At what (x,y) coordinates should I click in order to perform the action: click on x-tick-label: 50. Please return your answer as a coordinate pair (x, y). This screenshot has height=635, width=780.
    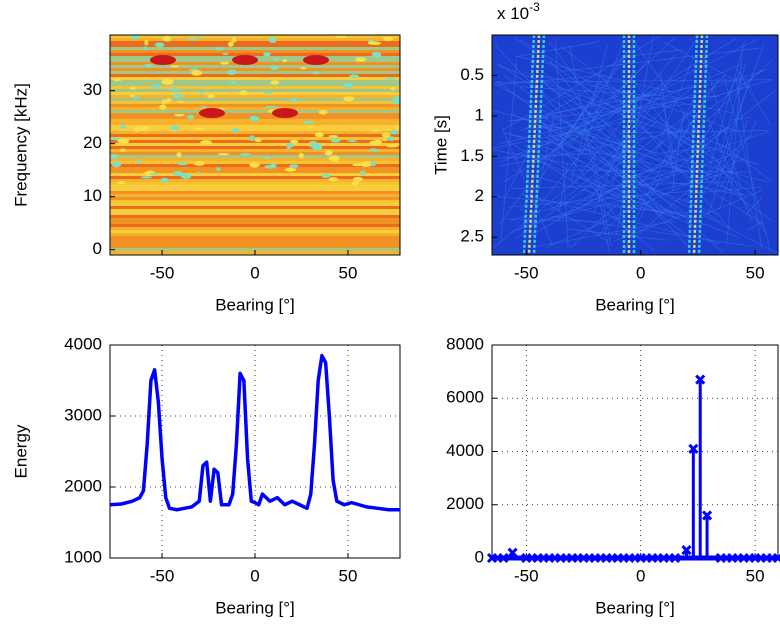
    Looking at the image, I should click on (755, 272).